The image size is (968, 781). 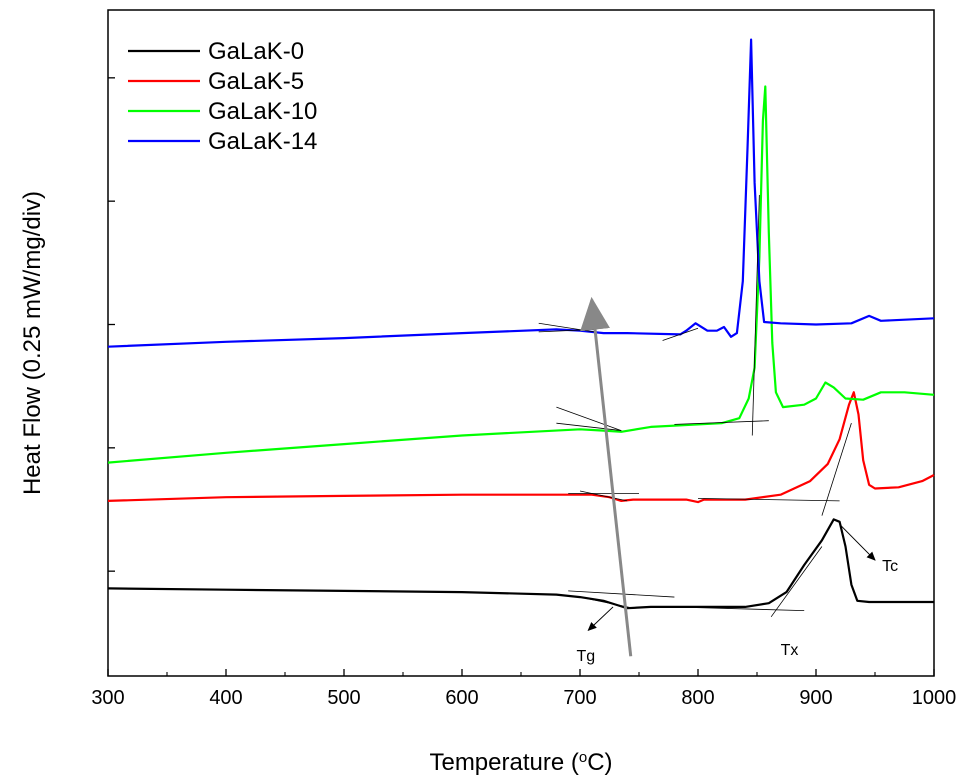 What do you see at coordinates (697, 698) in the screenshot?
I see `x-tick-label: 800` at bounding box center [697, 698].